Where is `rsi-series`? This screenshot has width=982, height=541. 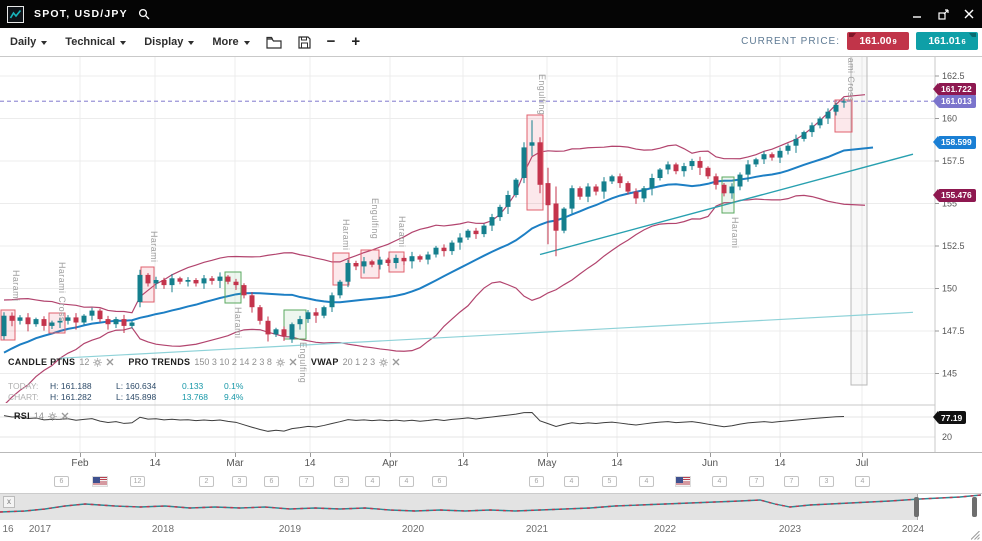 rsi-series is located at coordinates (424, 421).